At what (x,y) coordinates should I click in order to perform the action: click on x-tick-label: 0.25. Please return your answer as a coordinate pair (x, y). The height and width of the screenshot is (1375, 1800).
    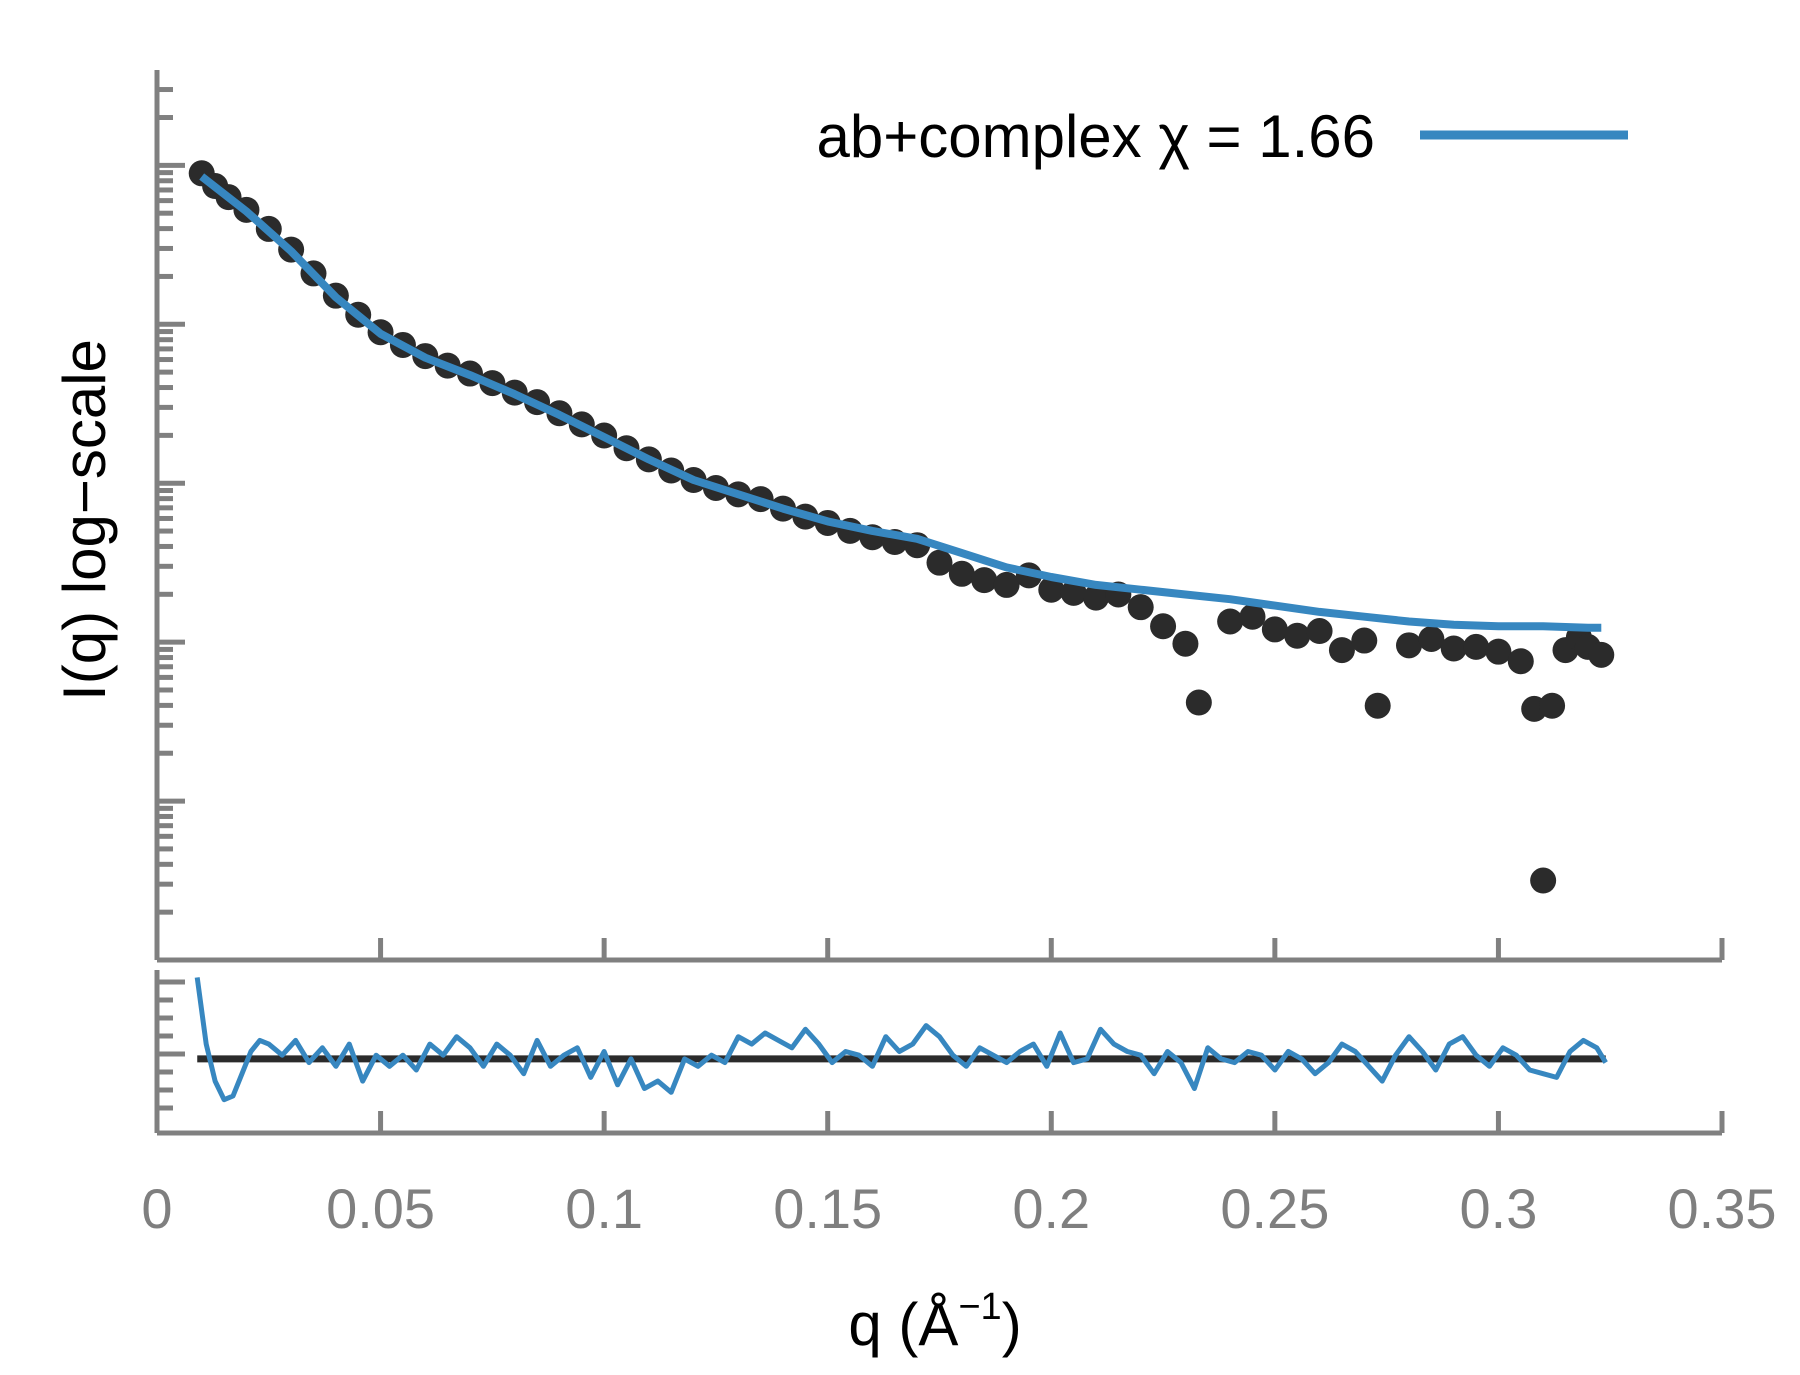
    Looking at the image, I should click on (1274, 1208).